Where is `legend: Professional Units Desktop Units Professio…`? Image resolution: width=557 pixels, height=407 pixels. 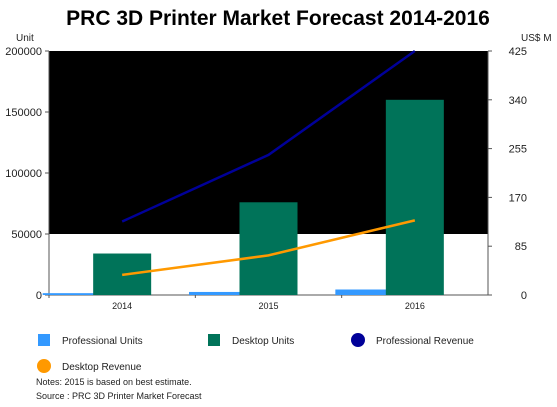
legend: Professional Units Desktop Units Professio… is located at coordinates (255, 353).